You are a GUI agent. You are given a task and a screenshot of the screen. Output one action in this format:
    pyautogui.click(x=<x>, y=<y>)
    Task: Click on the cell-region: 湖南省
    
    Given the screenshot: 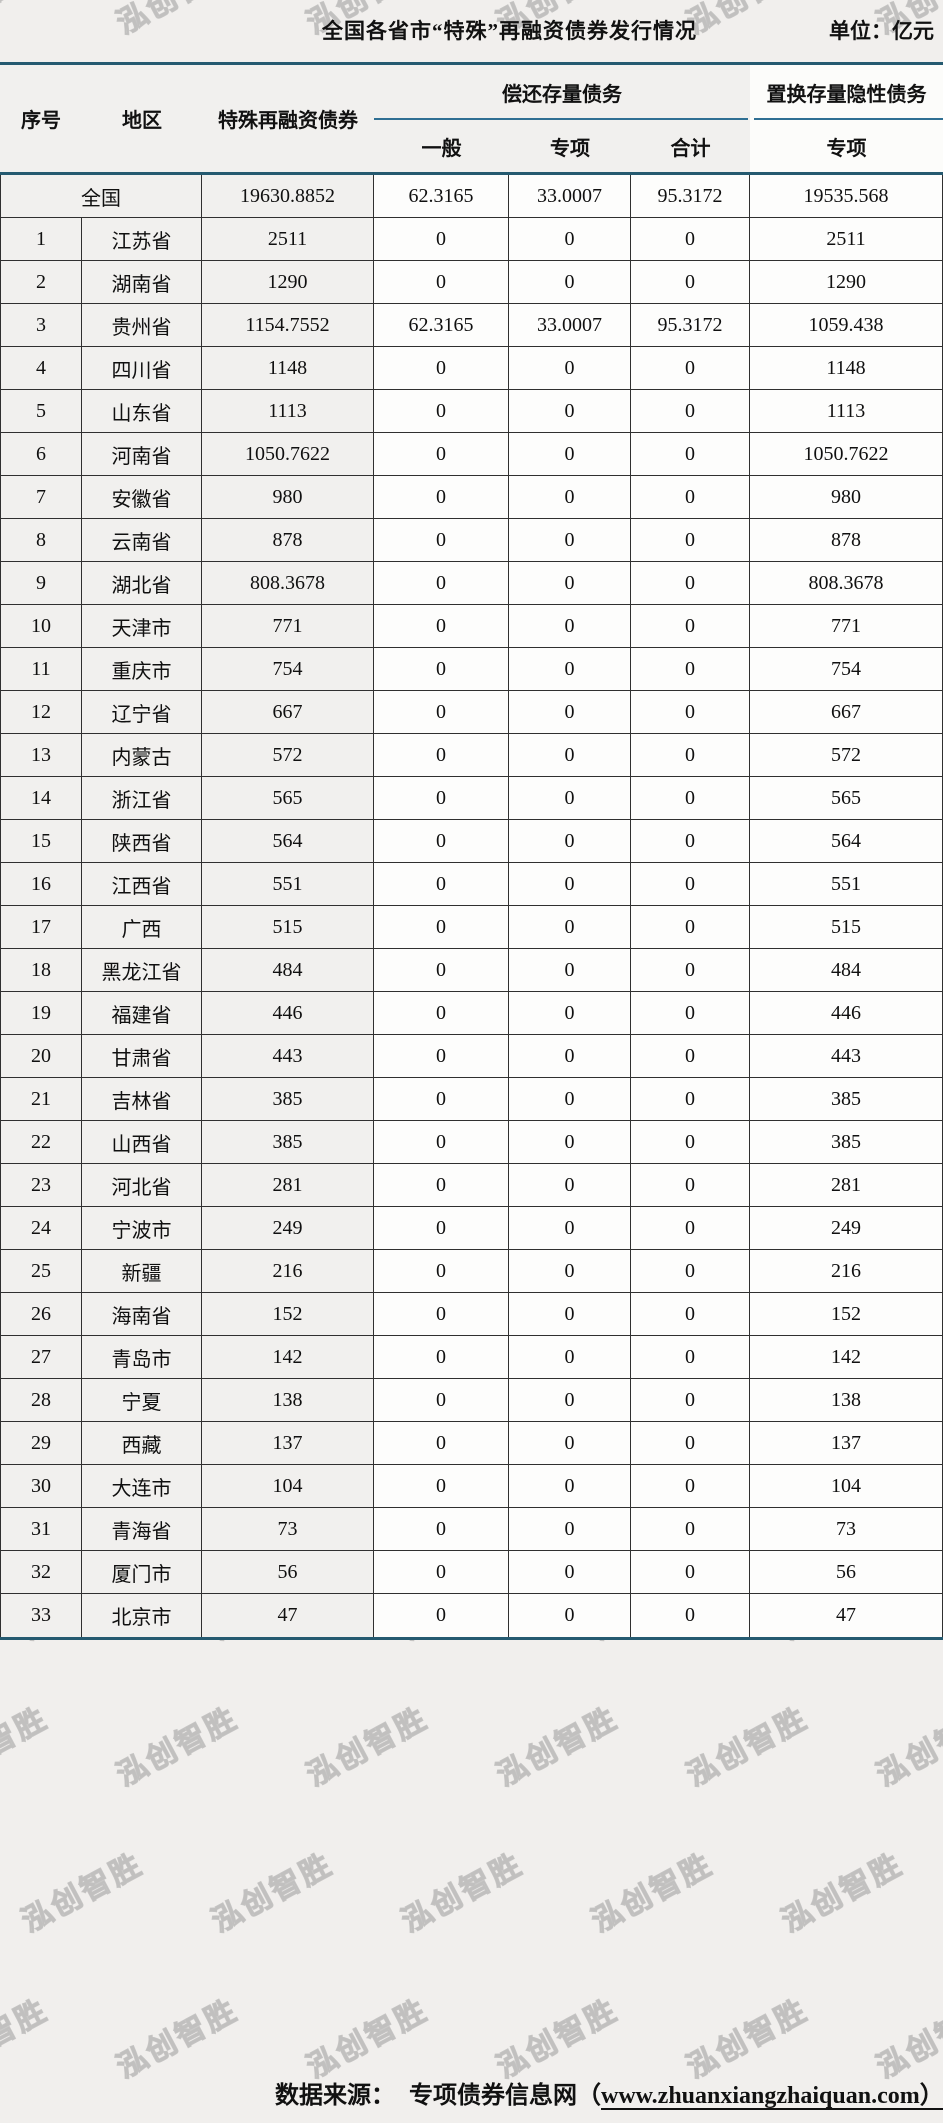 What is the action you would take?
    pyautogui.click(x=142, y=282)
    